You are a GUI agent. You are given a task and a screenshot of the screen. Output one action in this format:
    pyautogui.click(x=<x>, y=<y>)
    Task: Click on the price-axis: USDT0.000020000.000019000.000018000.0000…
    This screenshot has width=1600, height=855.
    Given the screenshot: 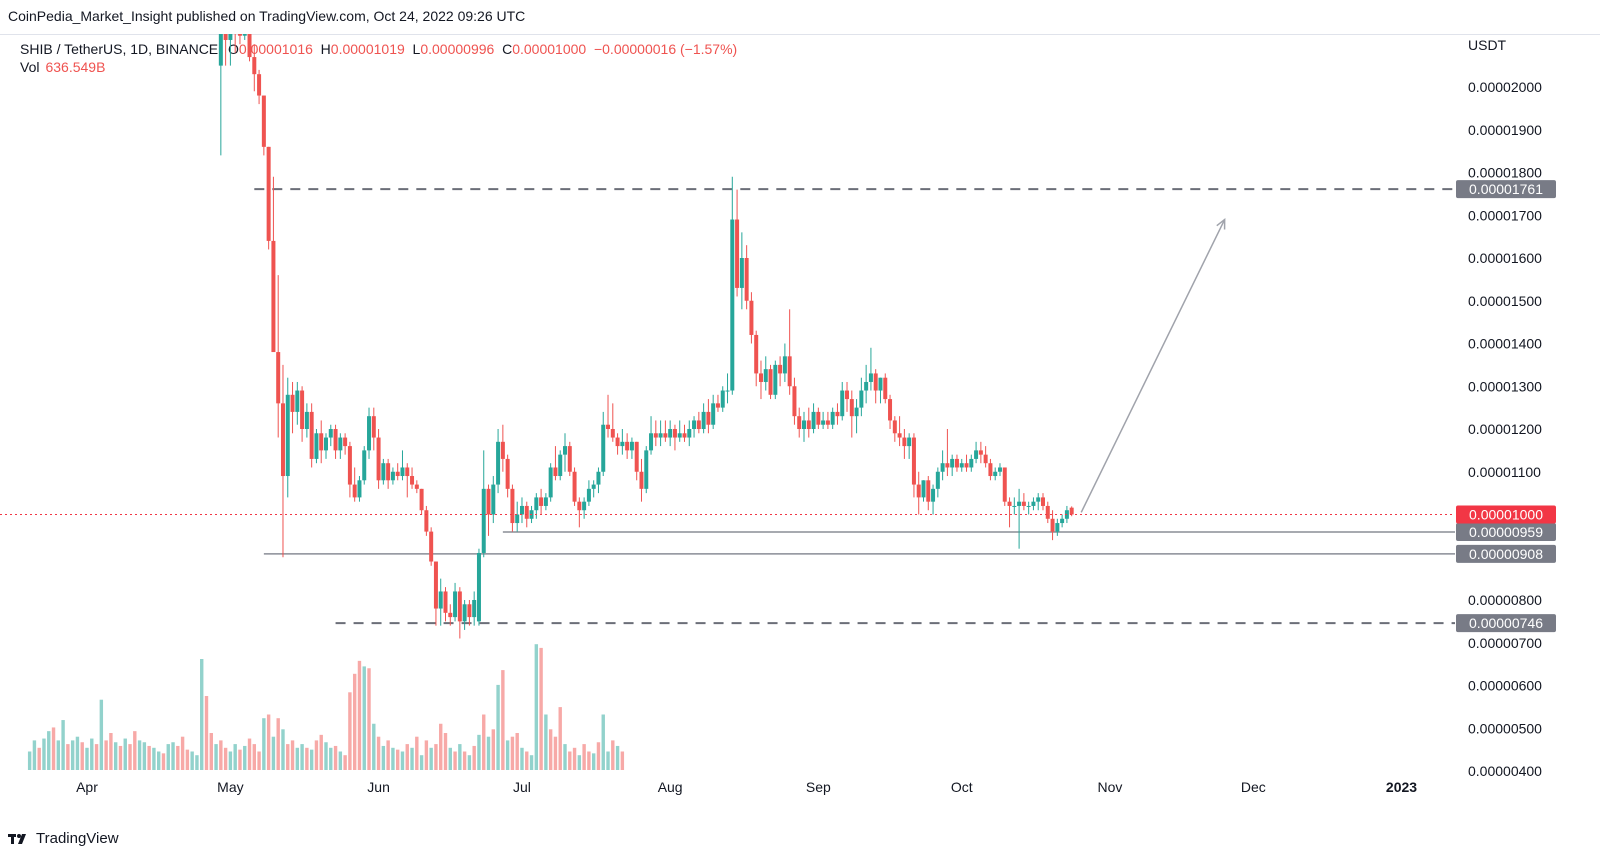 What is the action you would take?
    pyautogui.click(x=1505, y=408)
    